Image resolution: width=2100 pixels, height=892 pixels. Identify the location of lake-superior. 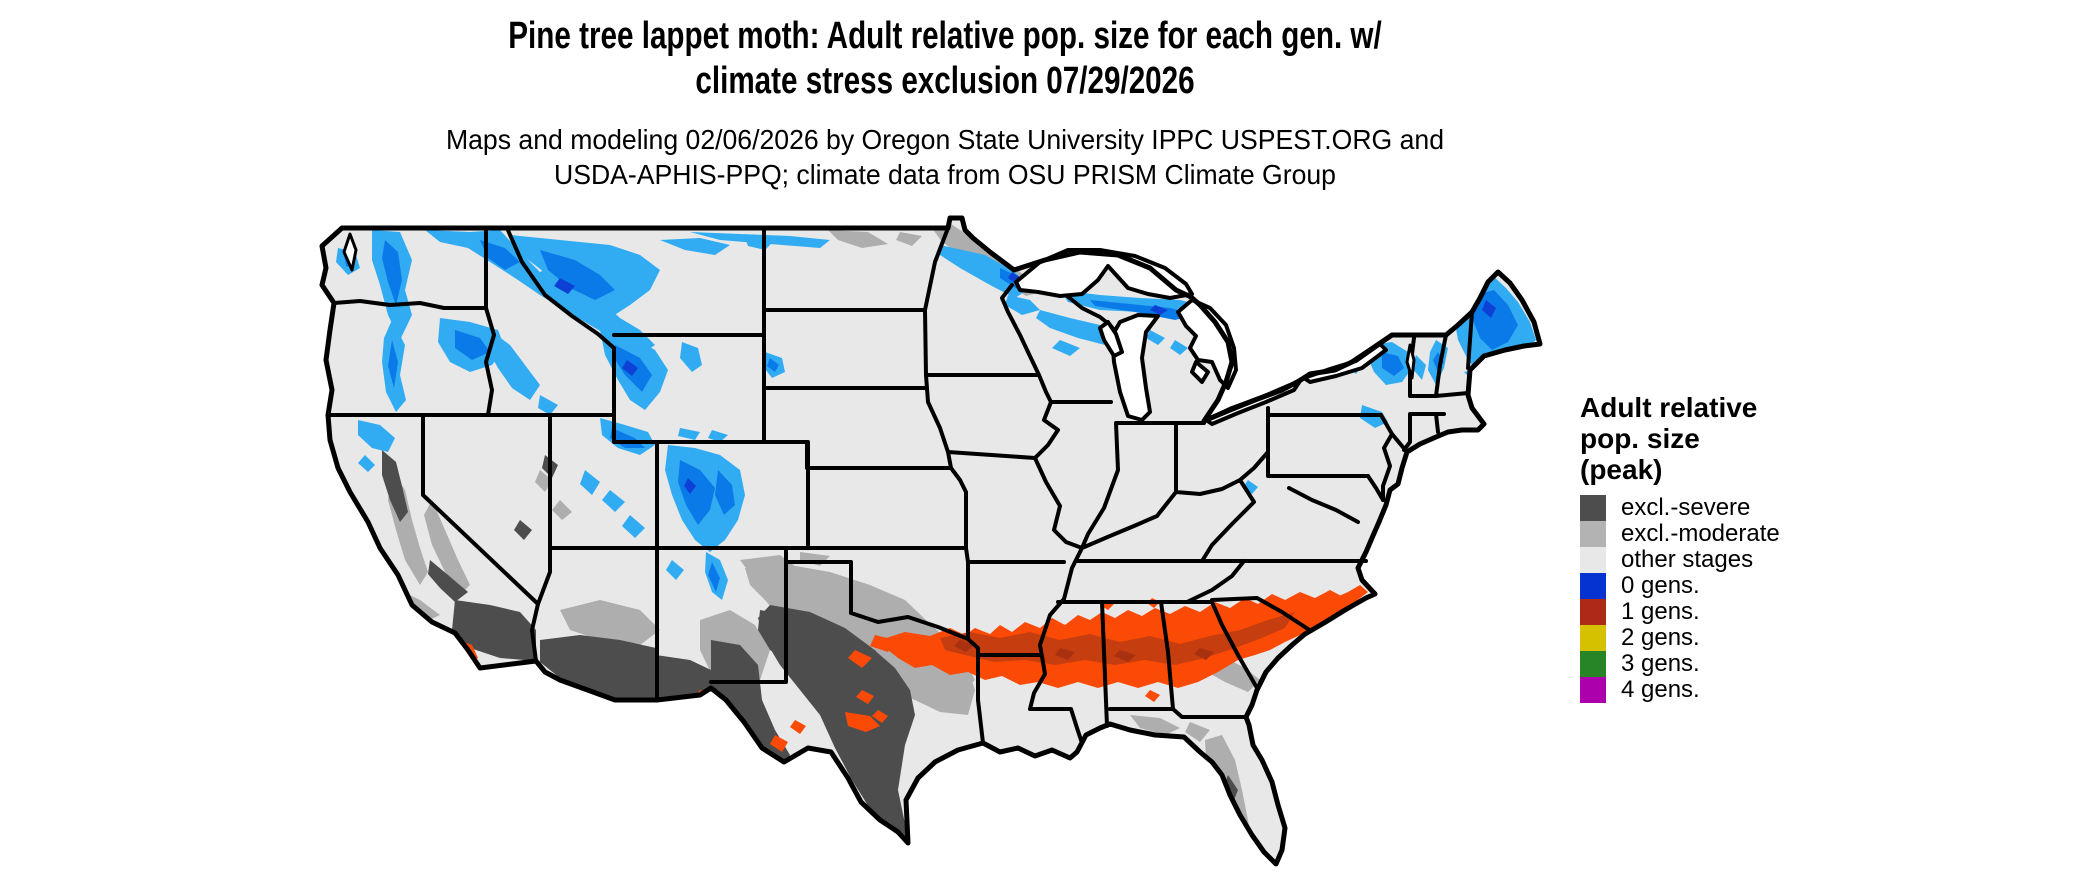
(1104, 274).